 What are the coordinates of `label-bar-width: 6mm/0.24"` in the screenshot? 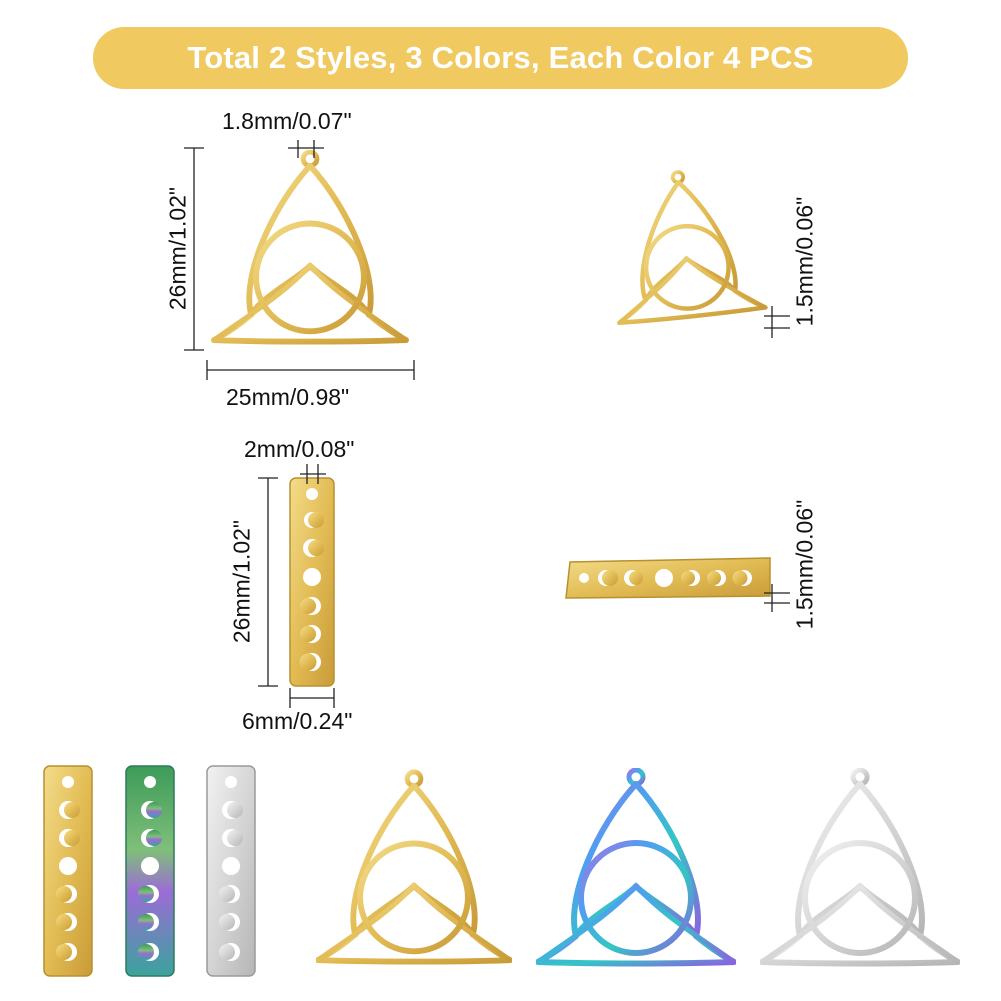 It's located at (297, 721).